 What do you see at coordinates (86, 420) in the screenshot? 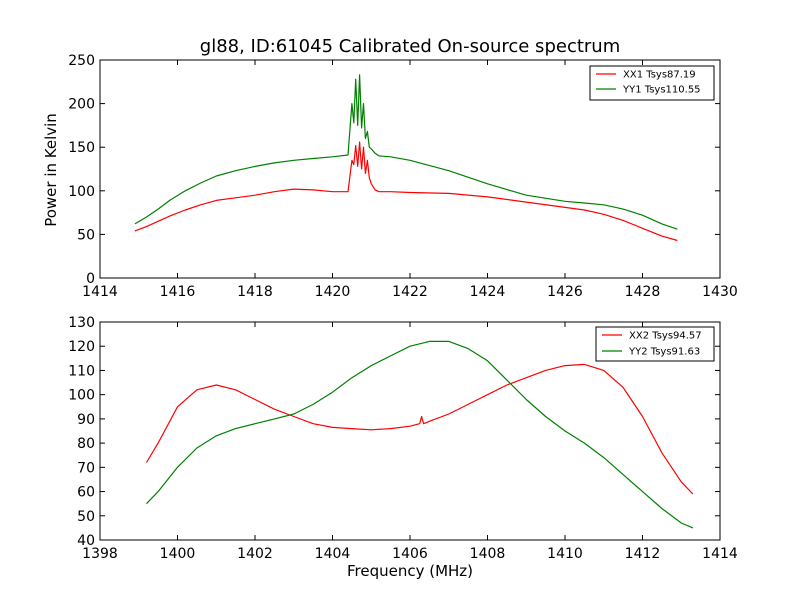
I see `bottom-y-tick-label: 90` at bounding box center [86, 420].